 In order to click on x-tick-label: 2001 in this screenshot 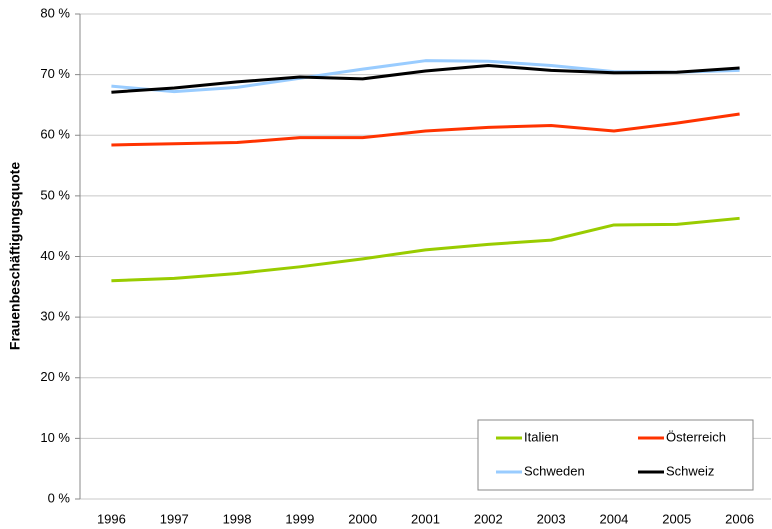, I will do `click(425, 518)`.